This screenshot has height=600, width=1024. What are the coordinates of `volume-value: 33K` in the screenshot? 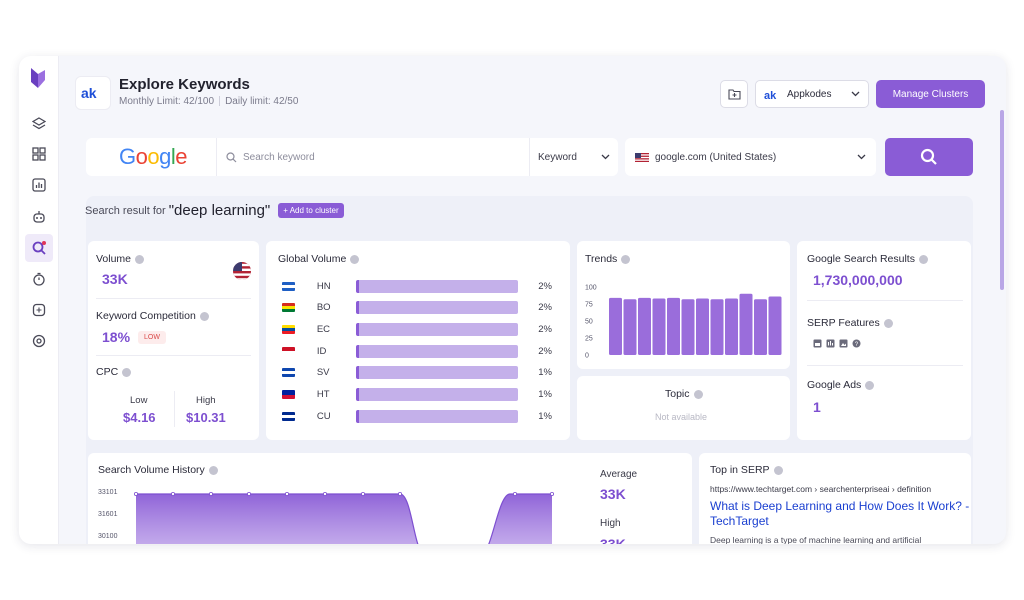 It's located at (115, 279).